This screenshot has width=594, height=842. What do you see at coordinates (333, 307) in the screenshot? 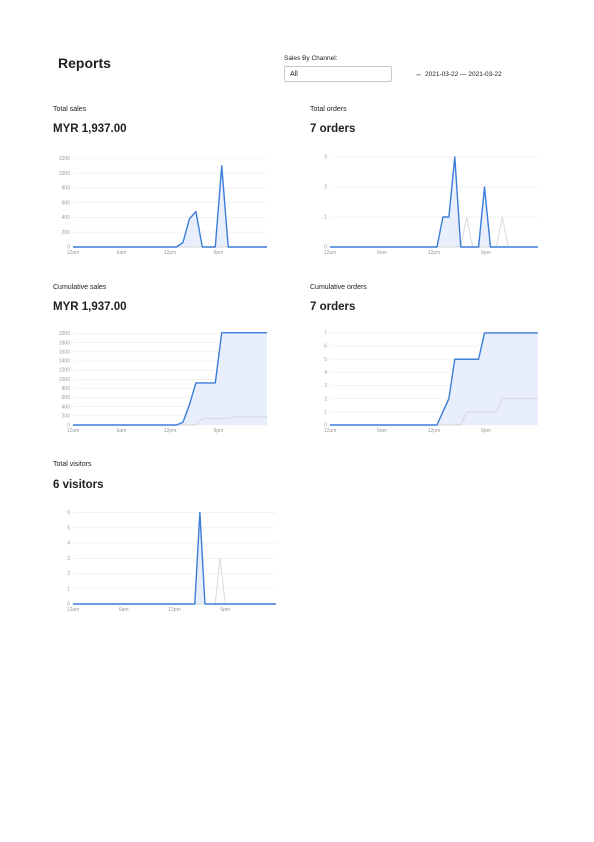
I see `cumulative-orders-value: 7 orders` at bounding box center [333, 307].